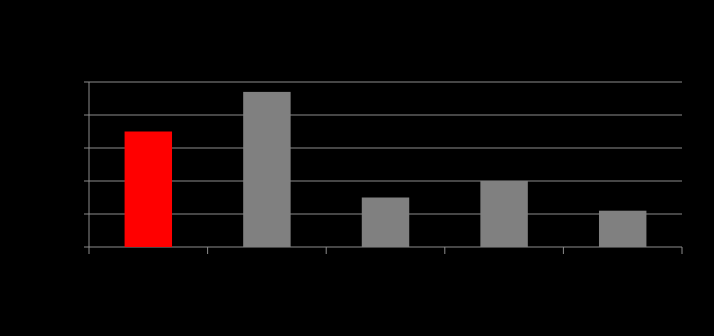  What do you see at coordinates (75, 147) in the screenshot?
I see `y-tick-label: 3` at bounding box center [75, 147].